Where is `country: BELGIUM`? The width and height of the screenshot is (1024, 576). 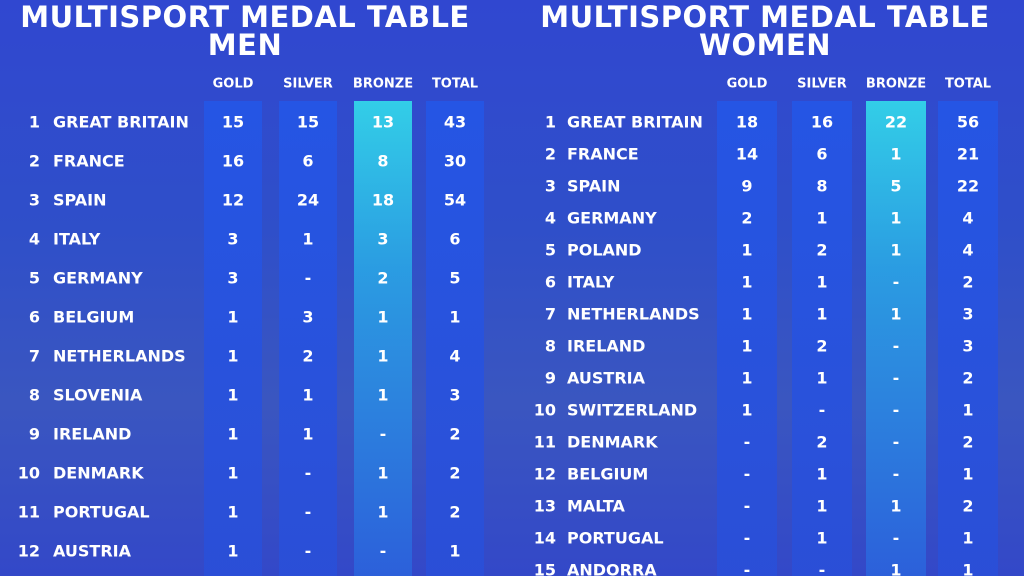 country: BELGIUM is located at coordinates (94, 317).